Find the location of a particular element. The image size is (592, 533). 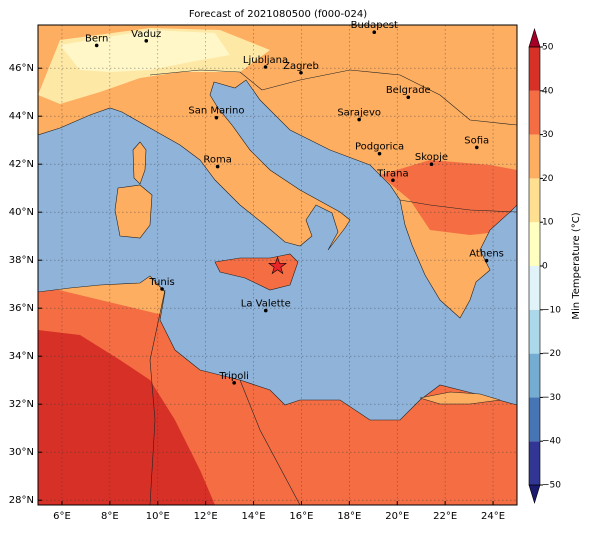

city-label: La Valette is located at coordinates (266, 304).